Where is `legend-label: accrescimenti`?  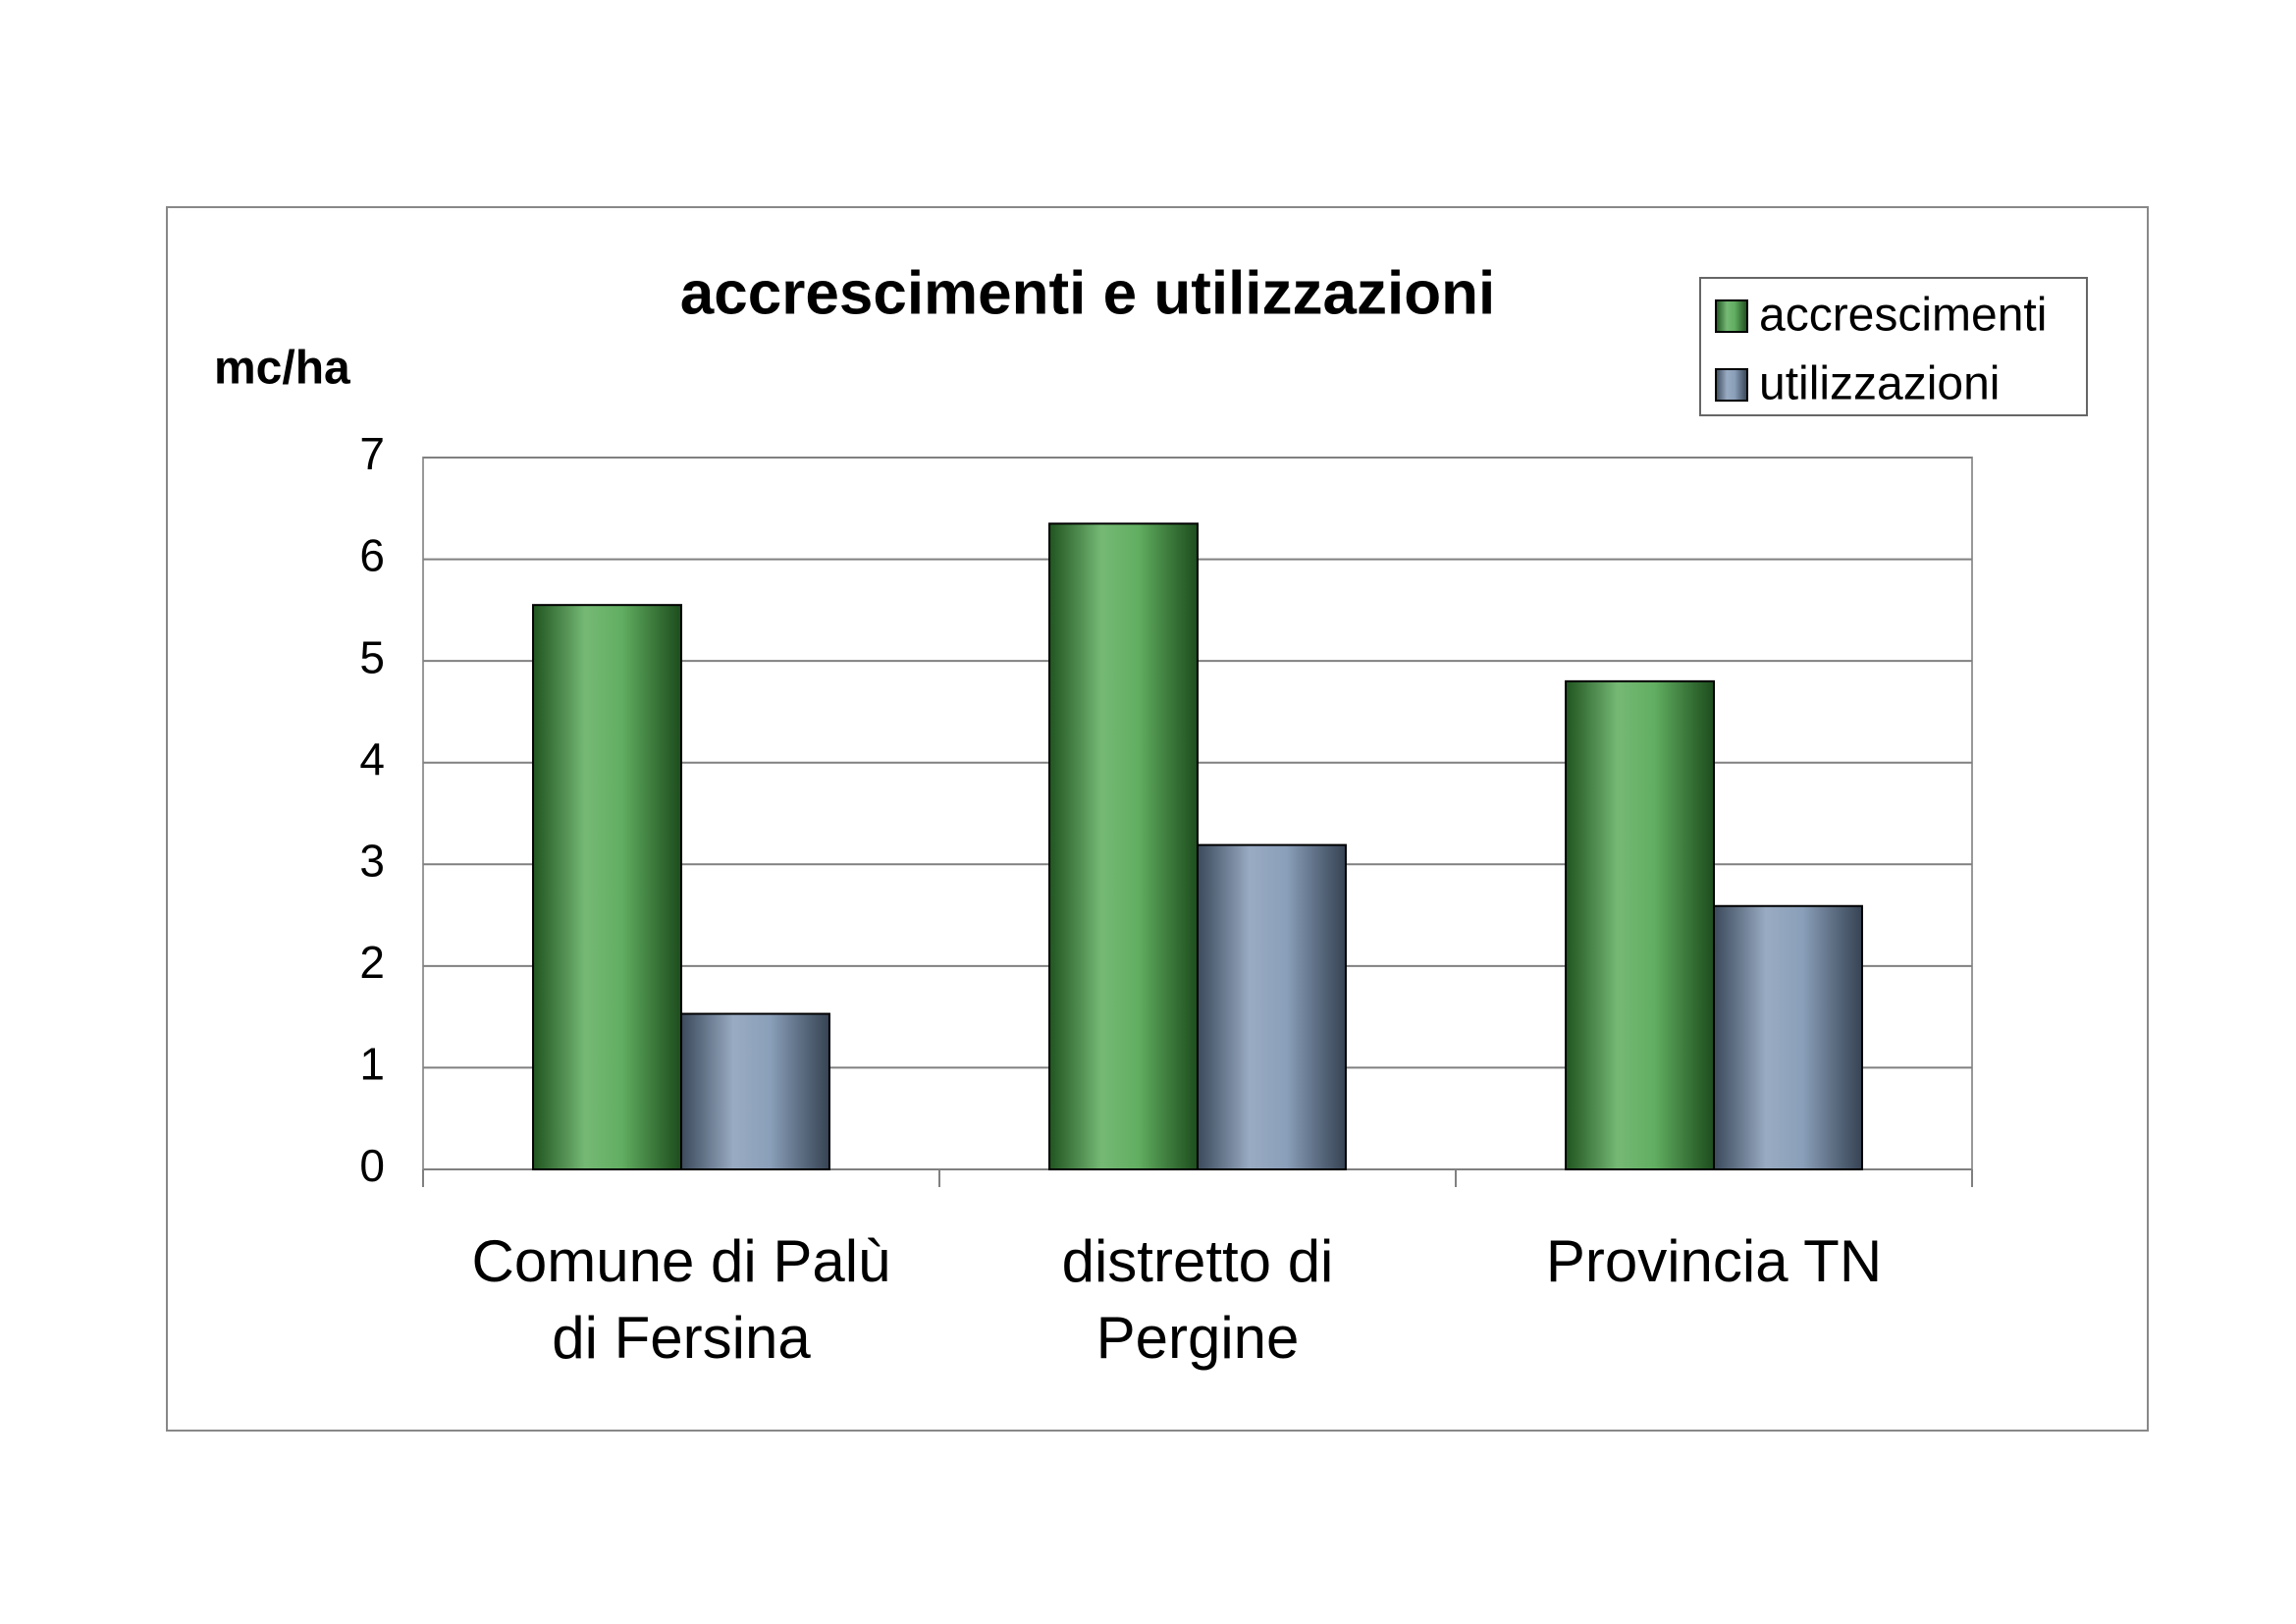
legend-label: accrescimenti is located at coordinates (1903, 316).